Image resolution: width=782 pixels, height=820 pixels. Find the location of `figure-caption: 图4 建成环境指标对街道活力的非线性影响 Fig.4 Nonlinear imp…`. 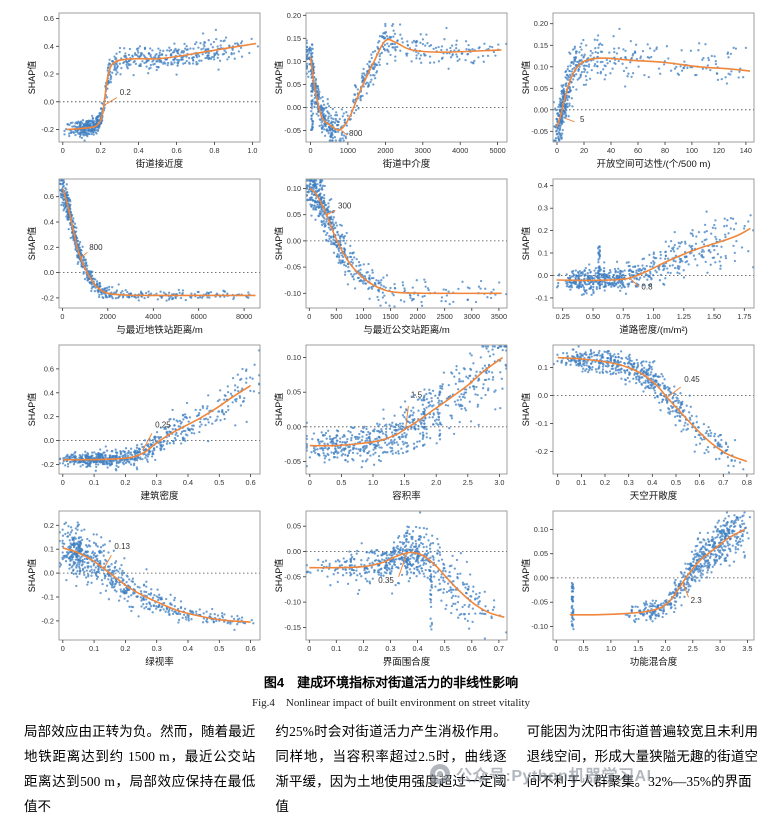

figure-caption: 图4 建成环境指标对街道活力的非线性影响 Fig.4 Nonlinear imp… is located at coordinates (391, 691).